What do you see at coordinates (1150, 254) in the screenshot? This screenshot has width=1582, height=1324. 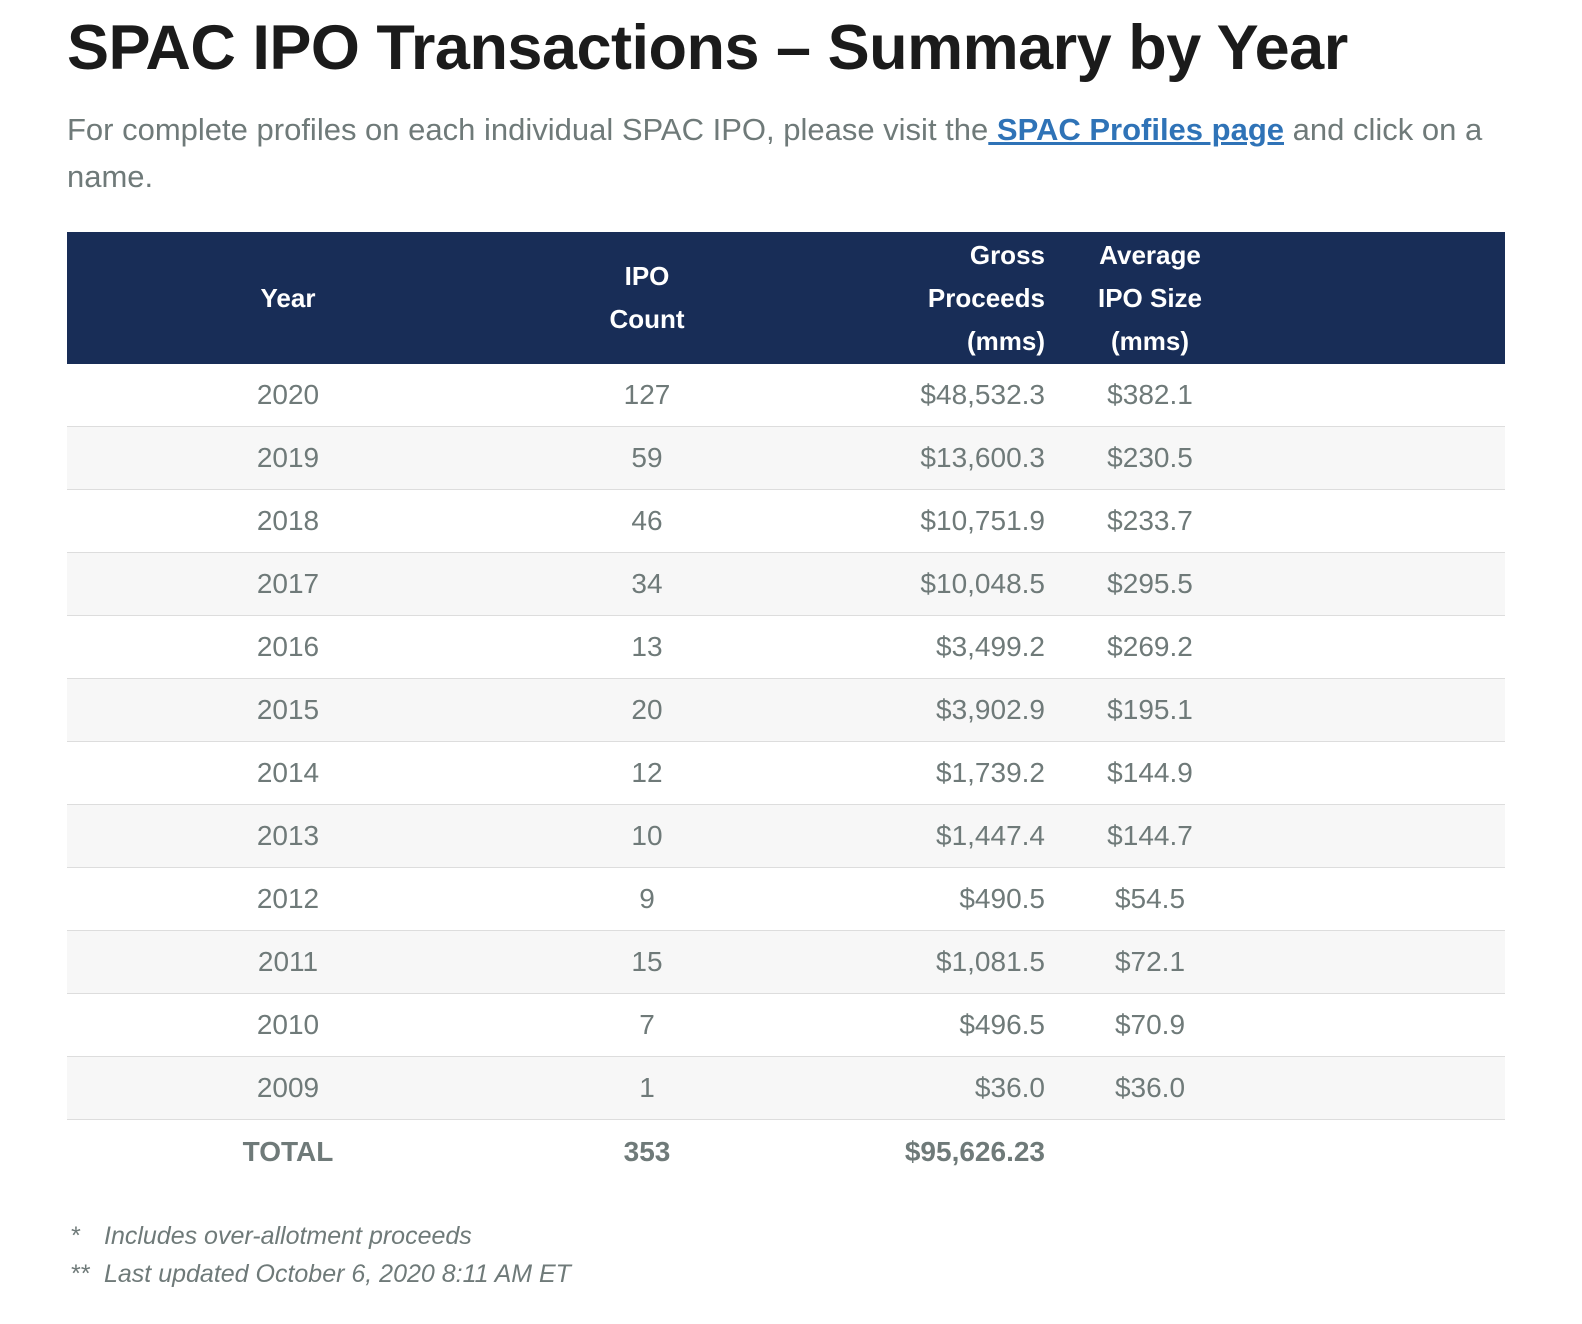 I see `header-avg-line1: Average` at bounding box center [1150, 254].